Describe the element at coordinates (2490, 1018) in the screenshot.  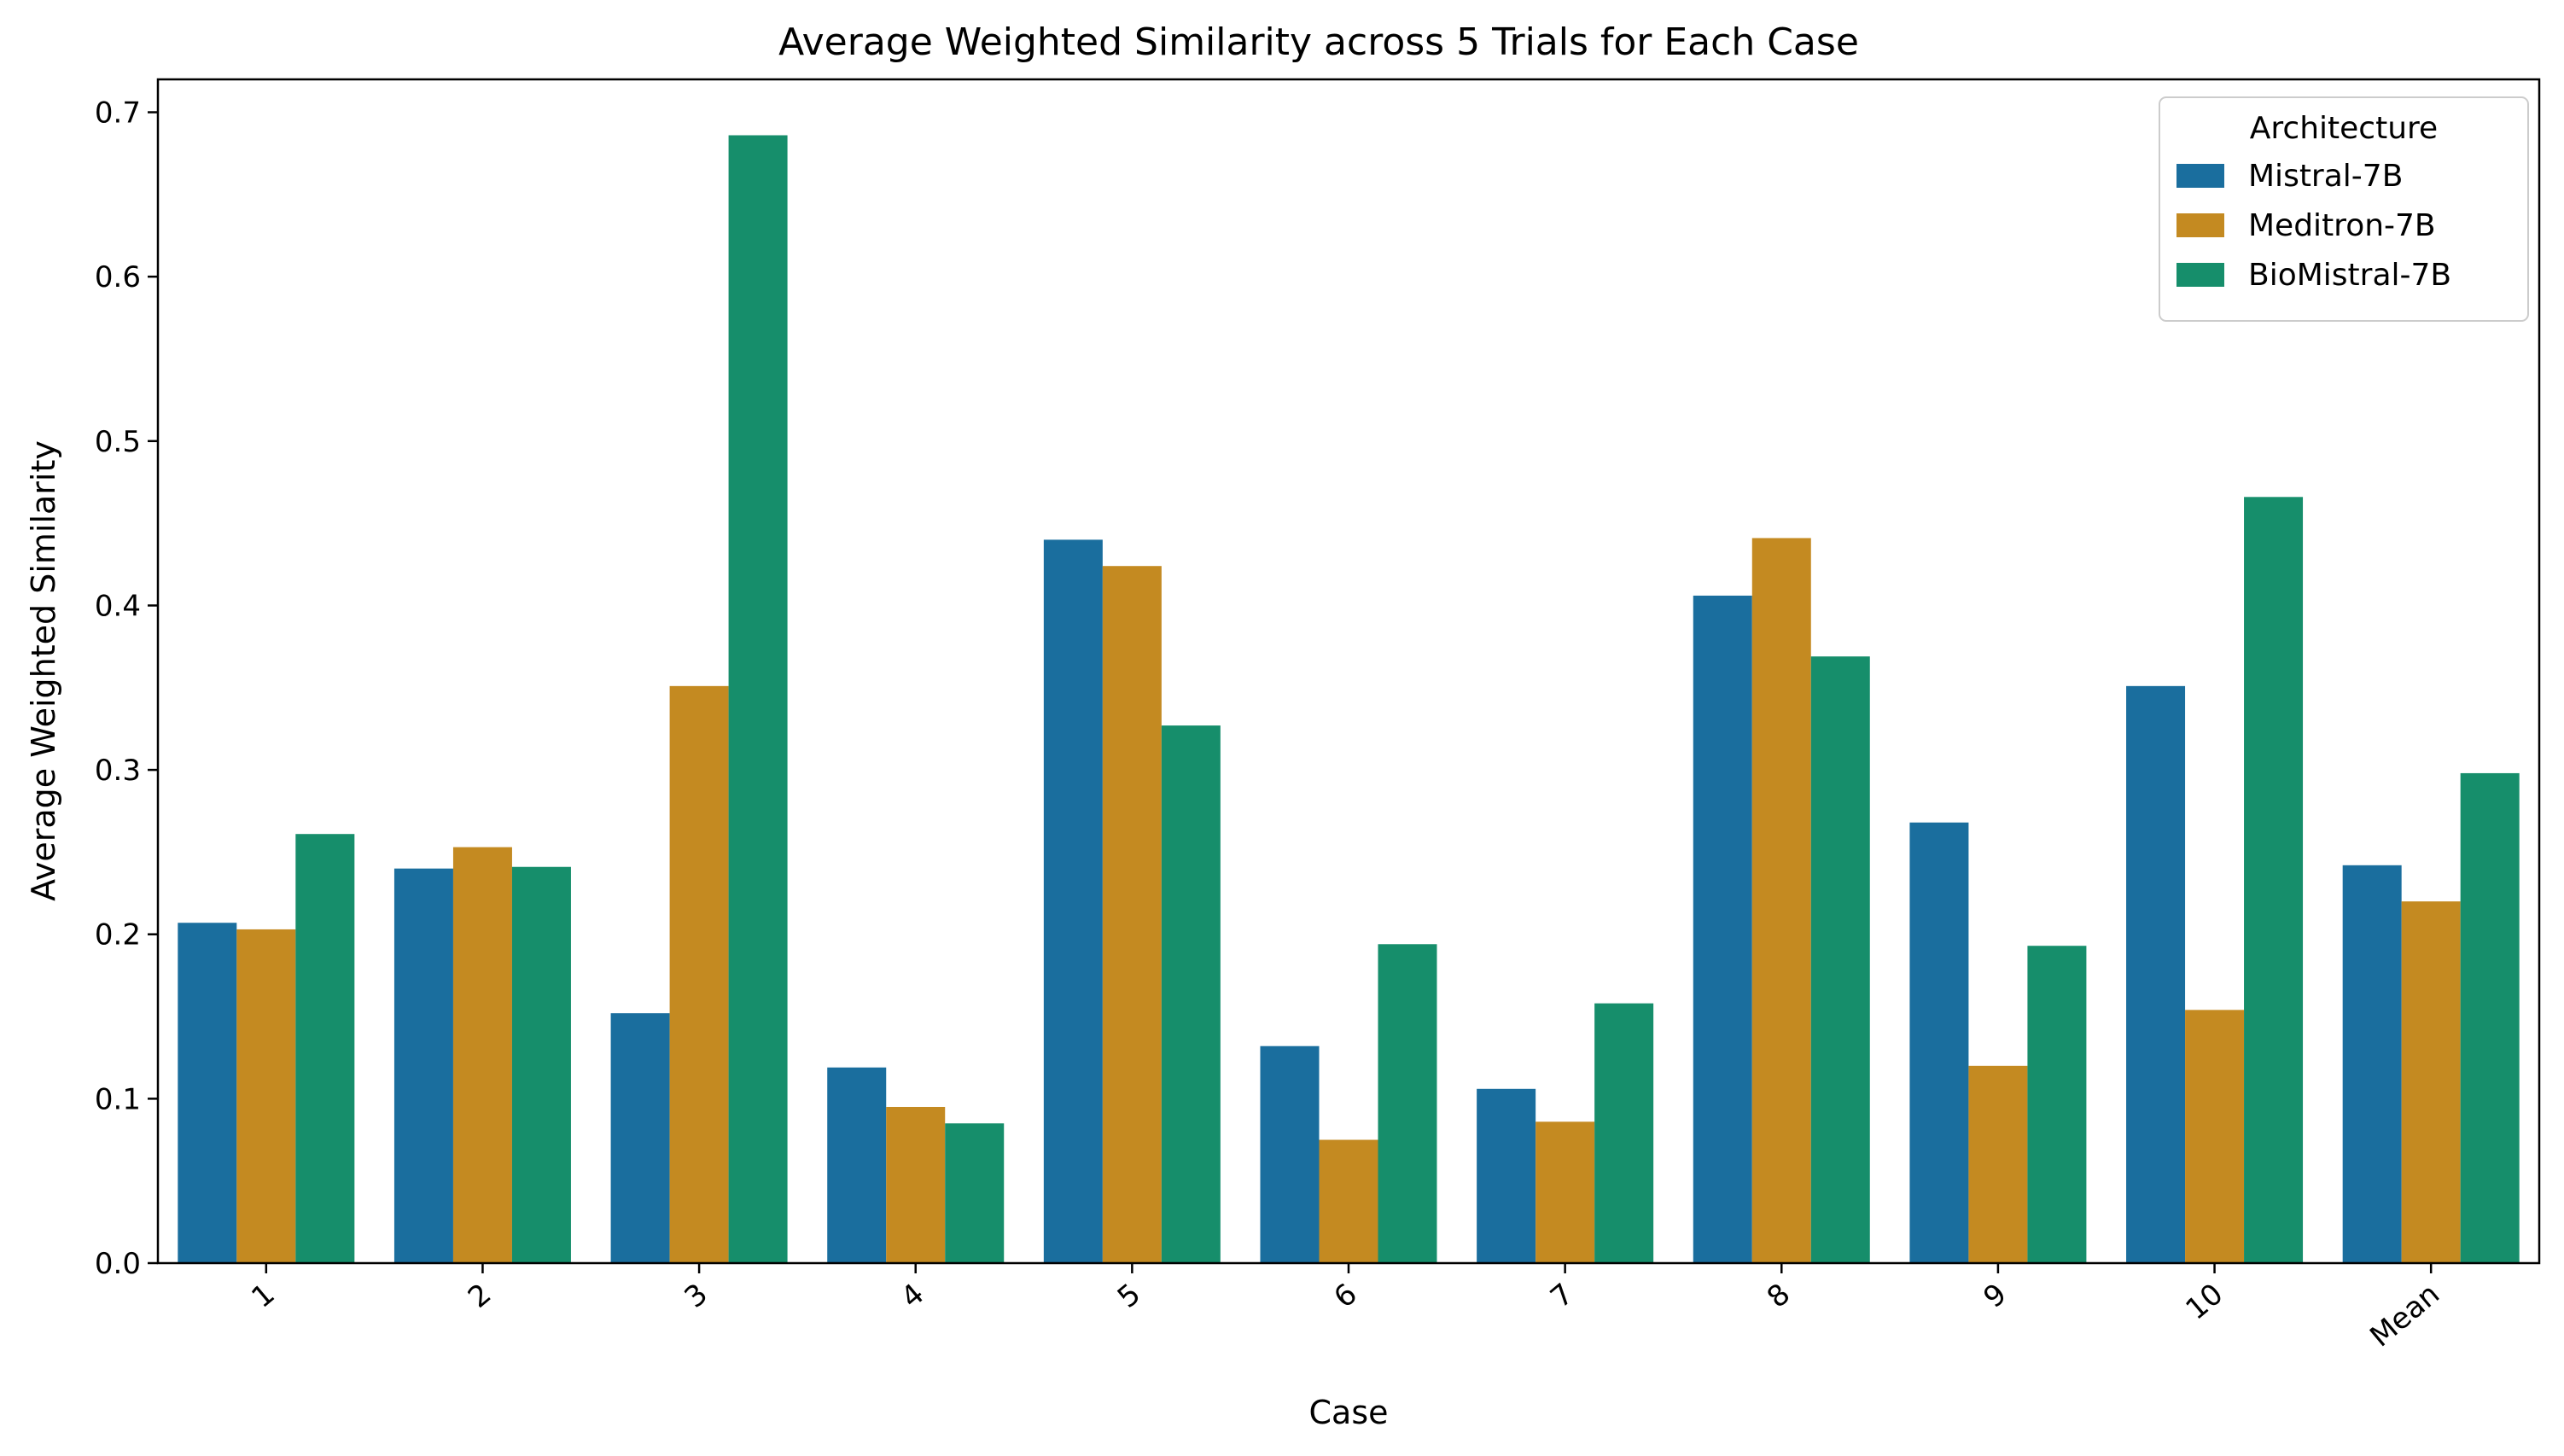
I see `bar-biomistral-7b-case-mean` at that location.